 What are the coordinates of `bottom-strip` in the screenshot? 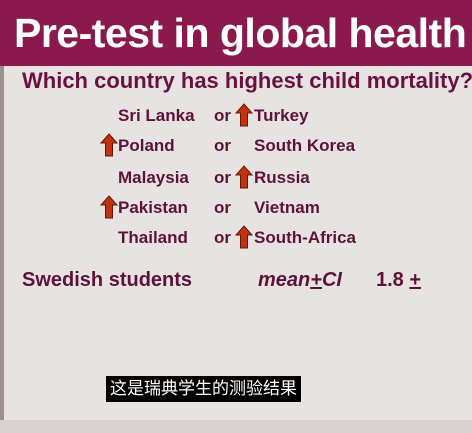 It's located at (236, 426).